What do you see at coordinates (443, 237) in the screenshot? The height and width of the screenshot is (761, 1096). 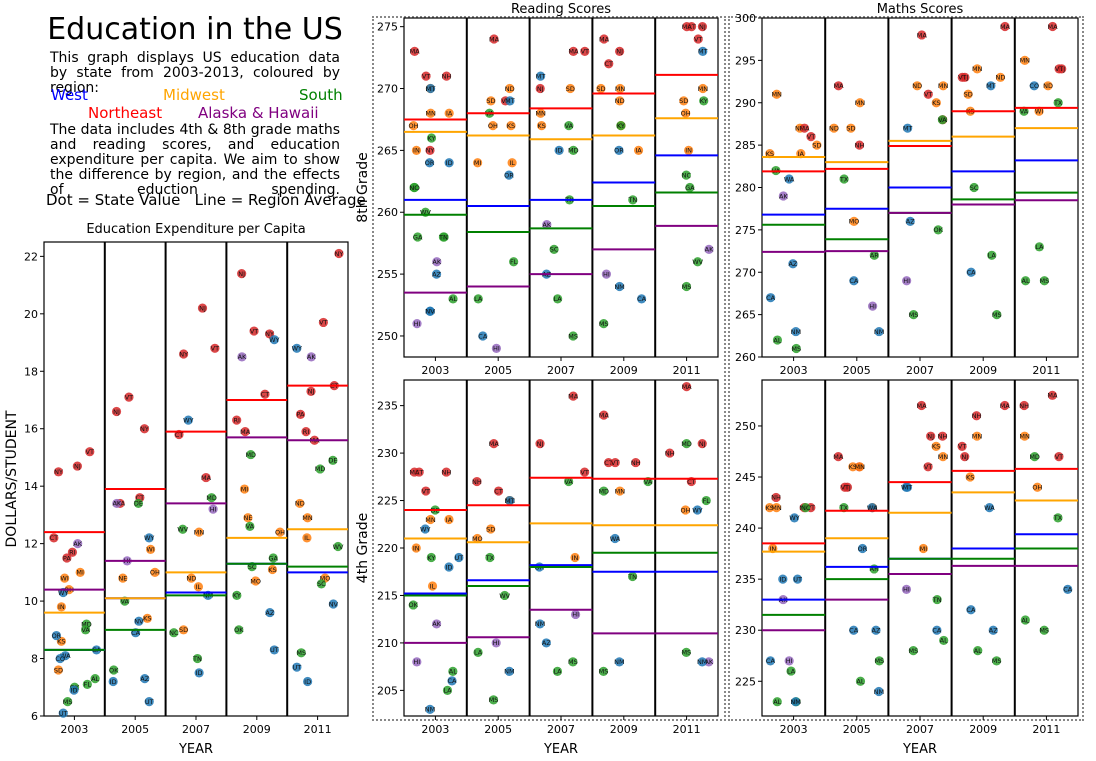 I see `state-label: TN` at bounding box center [443, 237].